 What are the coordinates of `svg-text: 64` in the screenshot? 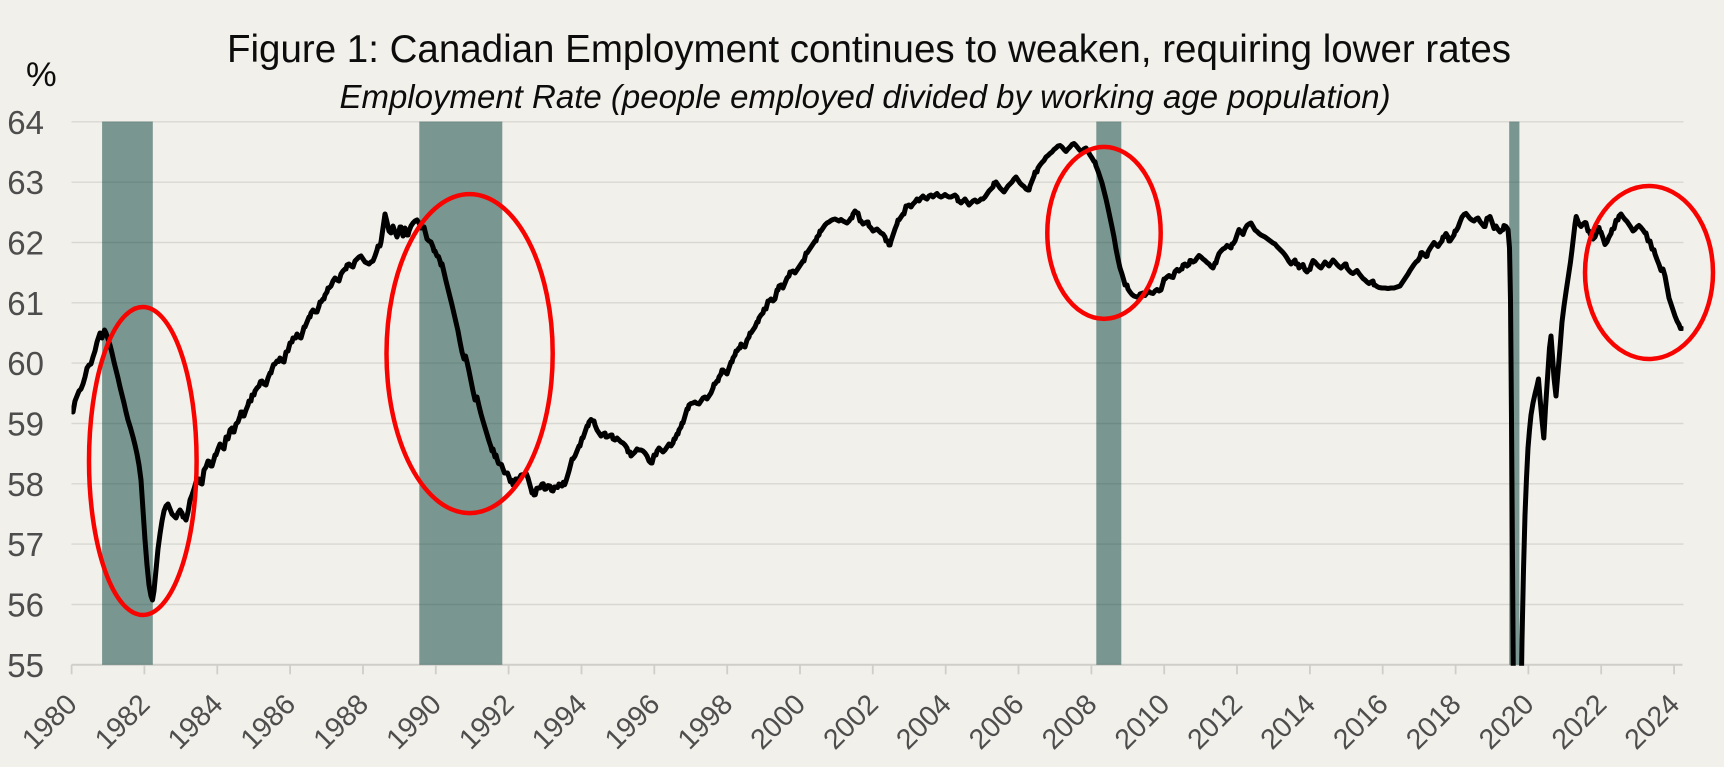 It's located at (25, 122).